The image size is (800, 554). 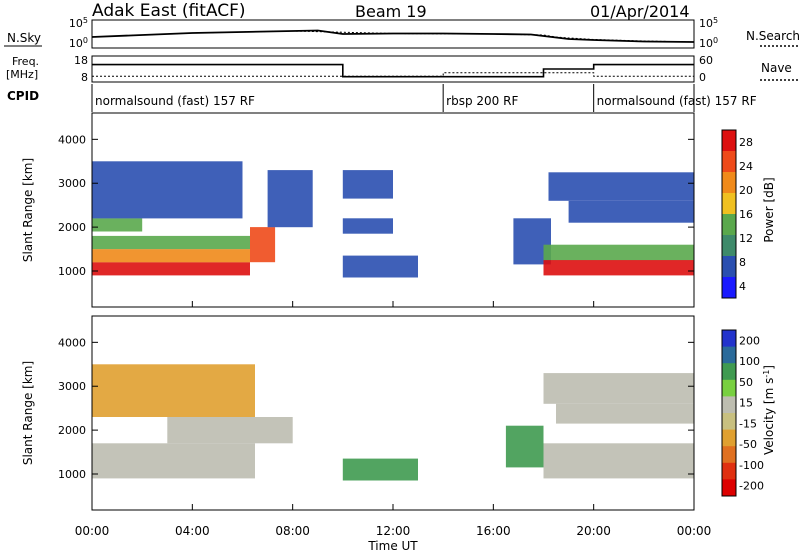 What do you see at coordinates (708, 43) in the screenshot?
I see `noise-right-ytick-bottom: 100` at bounding box center [708, 43].